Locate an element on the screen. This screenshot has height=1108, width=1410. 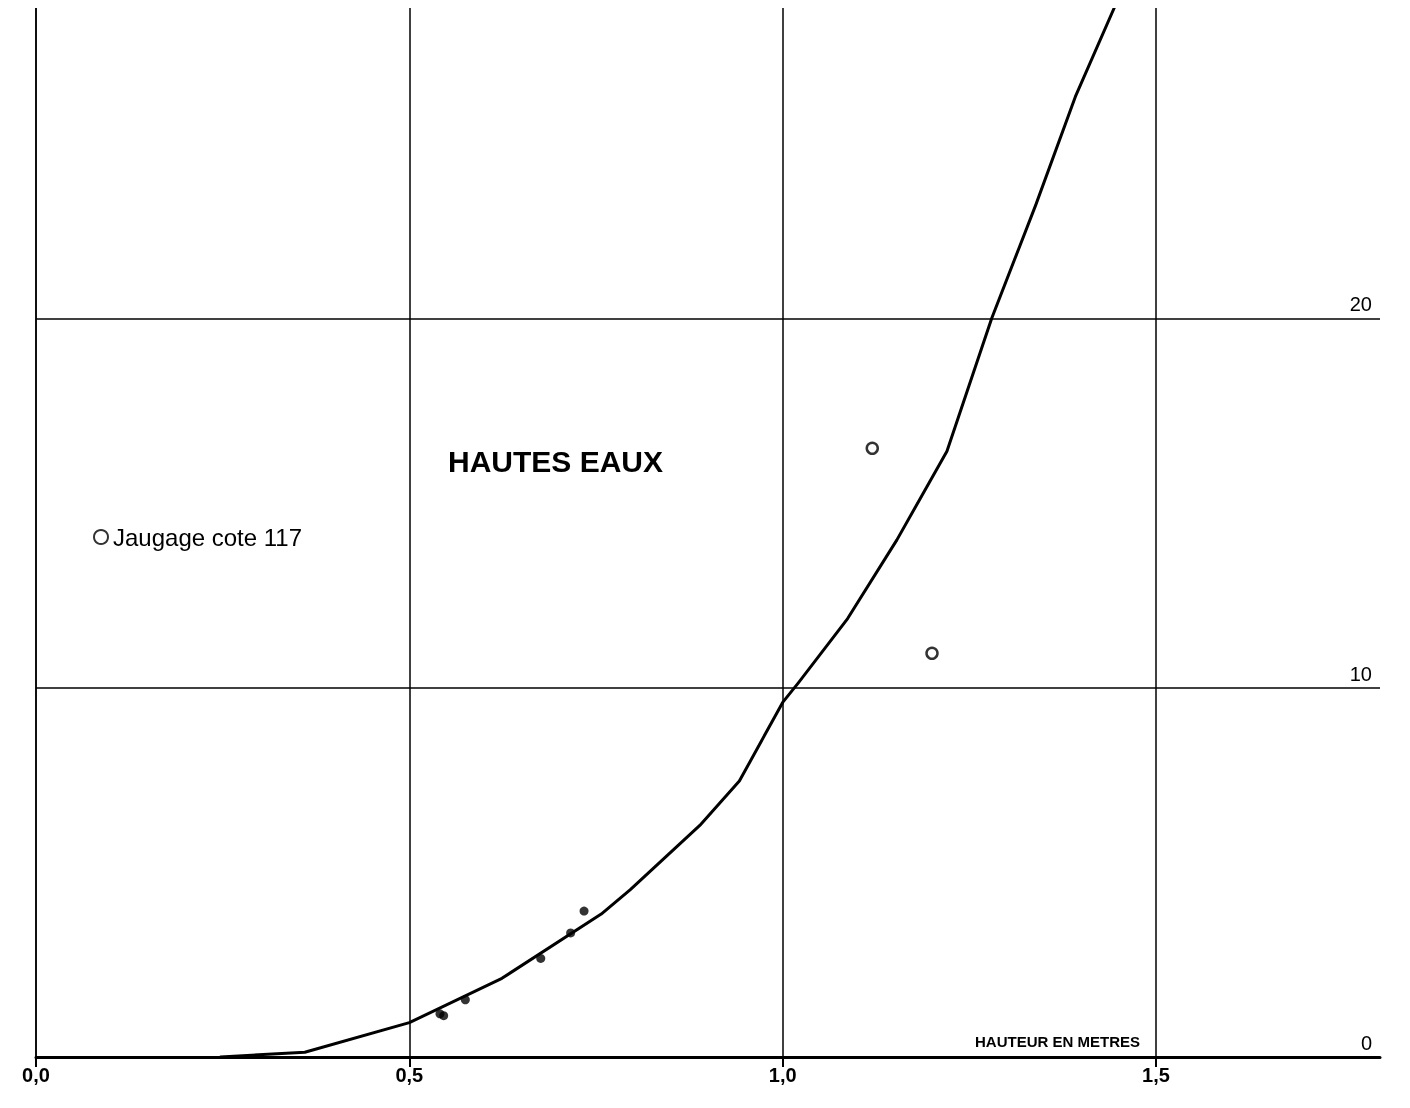
y-tick-label: 20 is located at coordinates (1360, 304).